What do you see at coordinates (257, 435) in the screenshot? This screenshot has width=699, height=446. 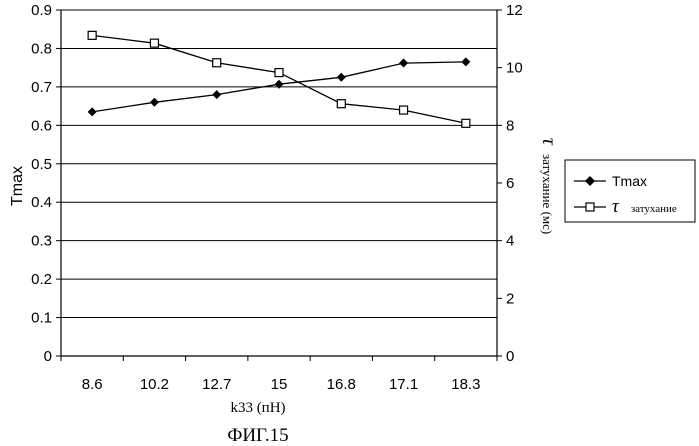 I see `figure-caption: ФИГ.15` at bounding box center [257, 435].